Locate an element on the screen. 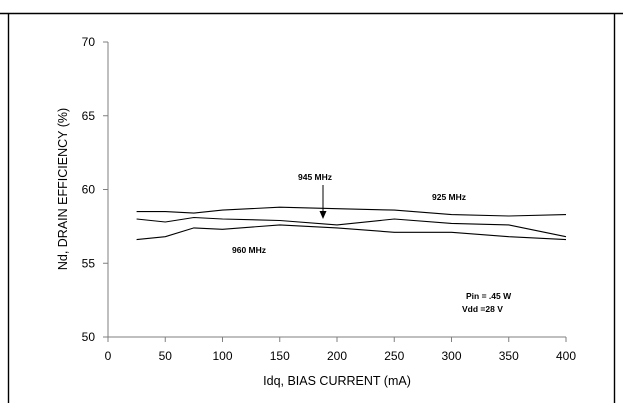 Image resolution: width=623 pixels, height=403 pixels. y-axis-title: Nd, DRAIN EFFICIENCY (%) is located at coordinates (63, 189).